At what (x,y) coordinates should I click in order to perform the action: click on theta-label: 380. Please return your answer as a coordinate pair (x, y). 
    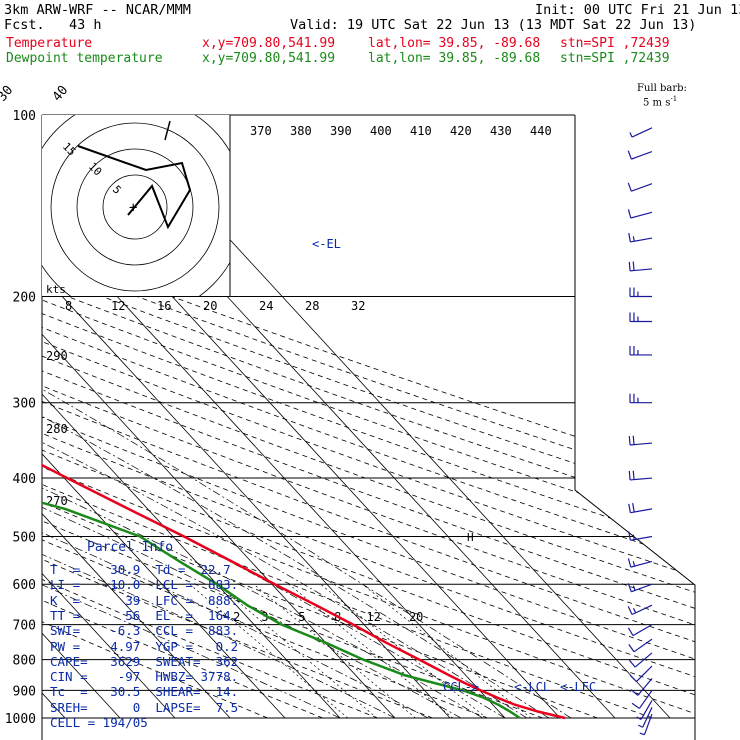
    Looking at the image, I should click on (301, 131).